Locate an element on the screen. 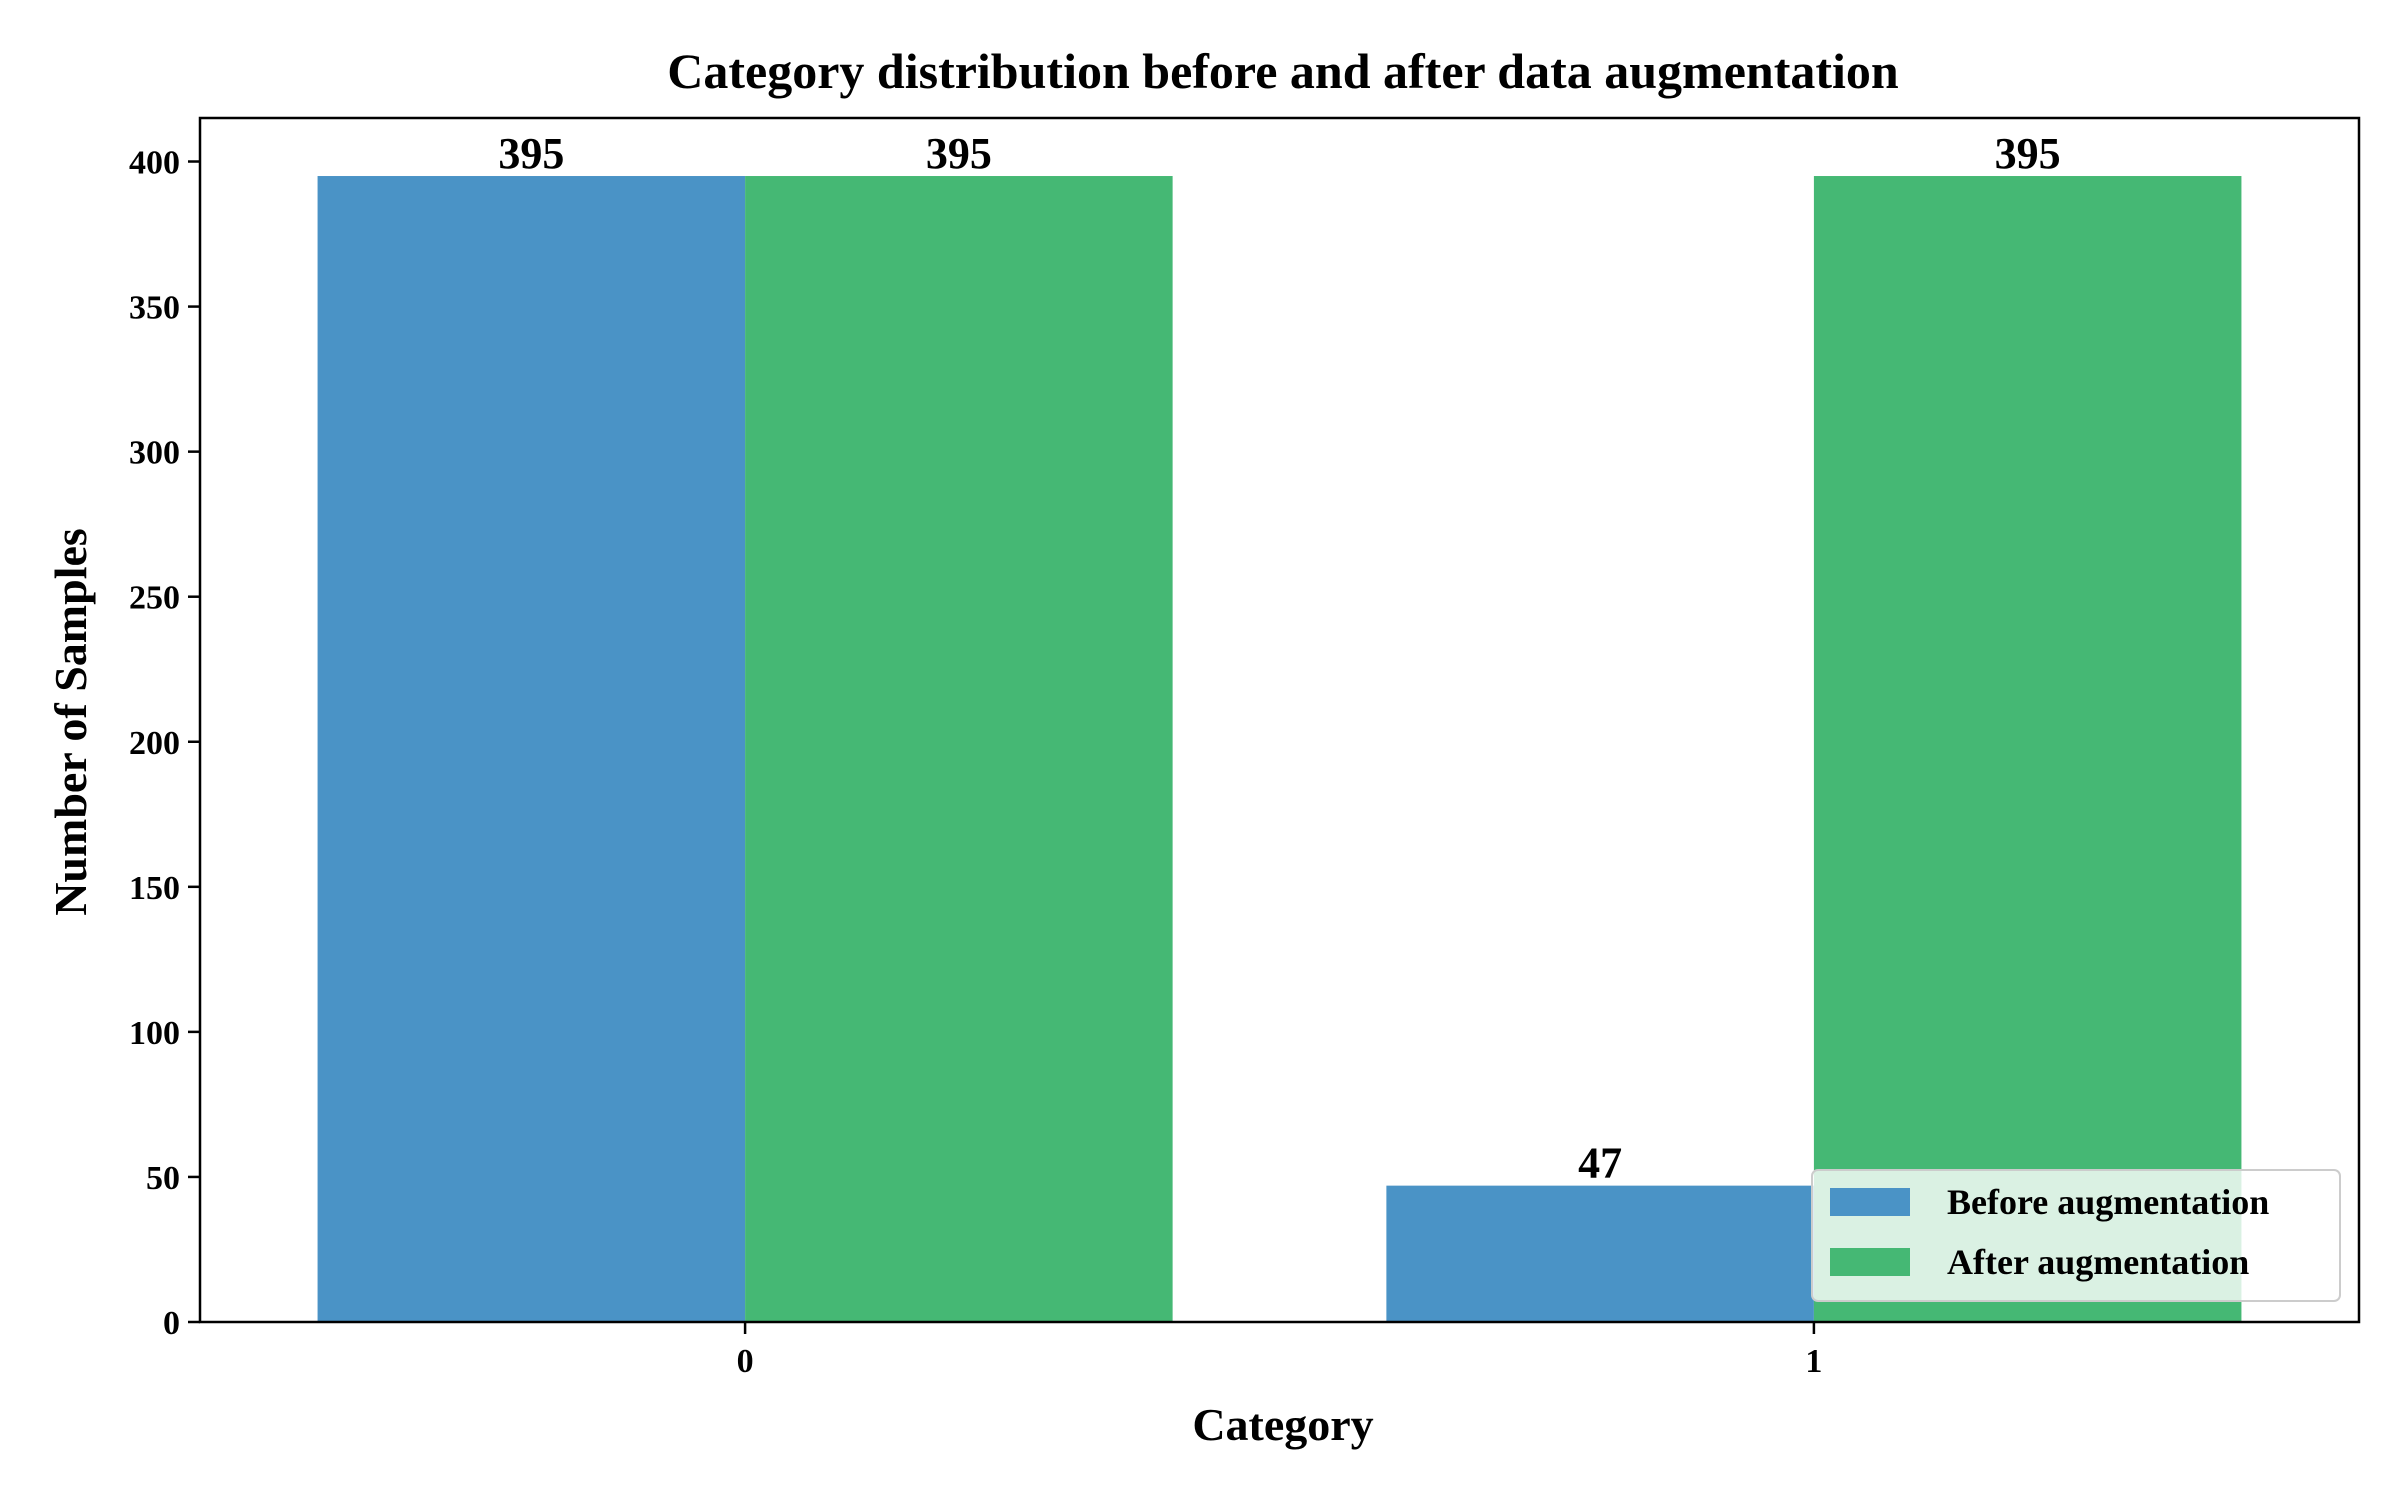  y-tick-label: 100 is located at coordinates (154, 1033).